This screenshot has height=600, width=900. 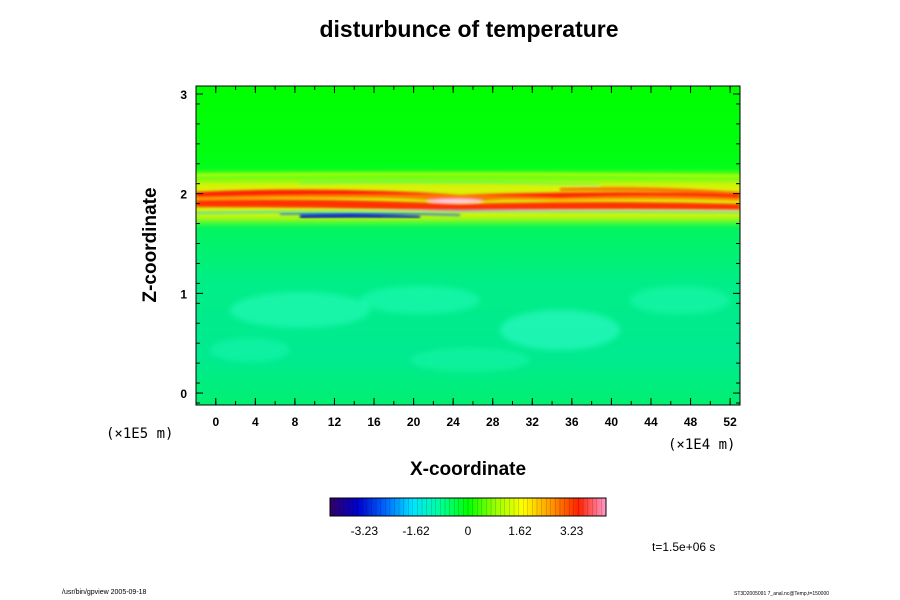 What do you see at coordinates (215, 422) in the screenshot?
I see `x-tick-label: 0` at bounding box center [215, 422].